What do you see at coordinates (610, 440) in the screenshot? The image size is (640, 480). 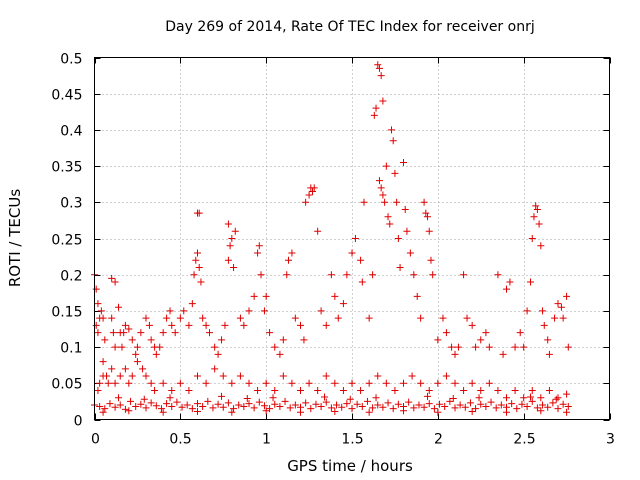 I see `x-tick-label: 3` at bounding box center [610, 440].